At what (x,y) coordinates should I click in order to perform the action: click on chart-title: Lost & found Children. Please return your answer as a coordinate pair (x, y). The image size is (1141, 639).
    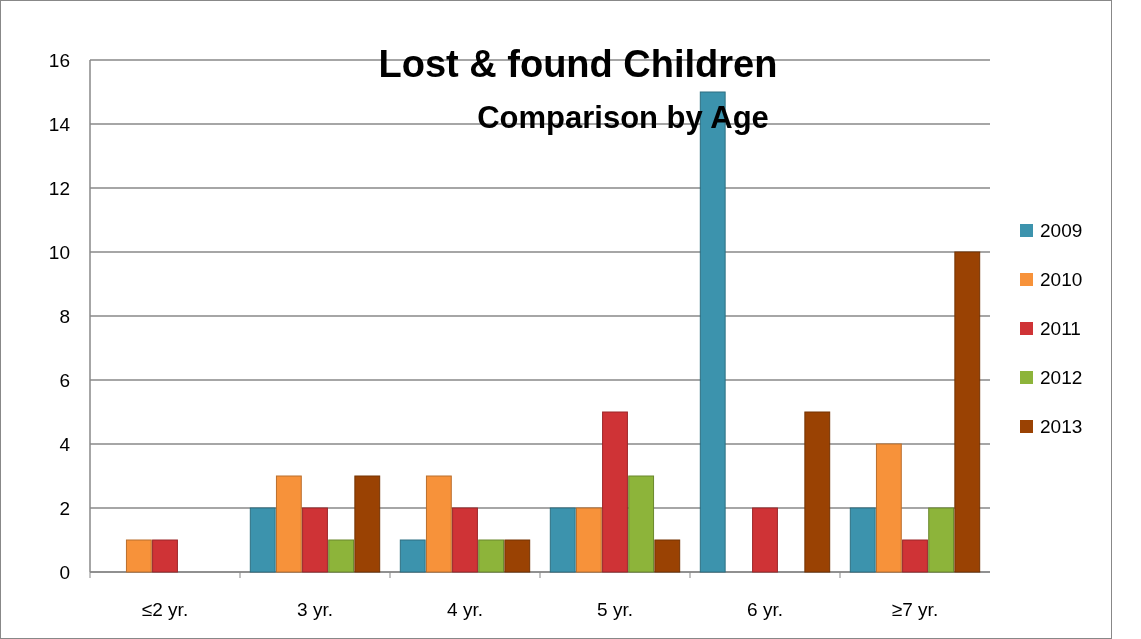
    Looking at the image, I should click on (578, 64).